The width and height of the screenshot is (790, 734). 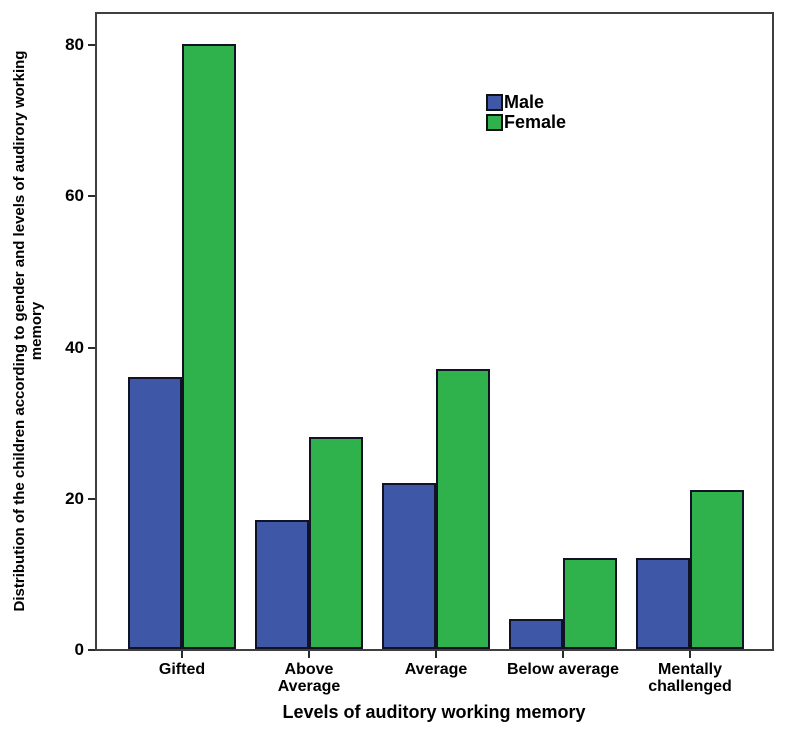 What do you see at coordinates (155, 513) in the screenshot?
I see `bar-male-gifted` at bounding box center [155, 513].